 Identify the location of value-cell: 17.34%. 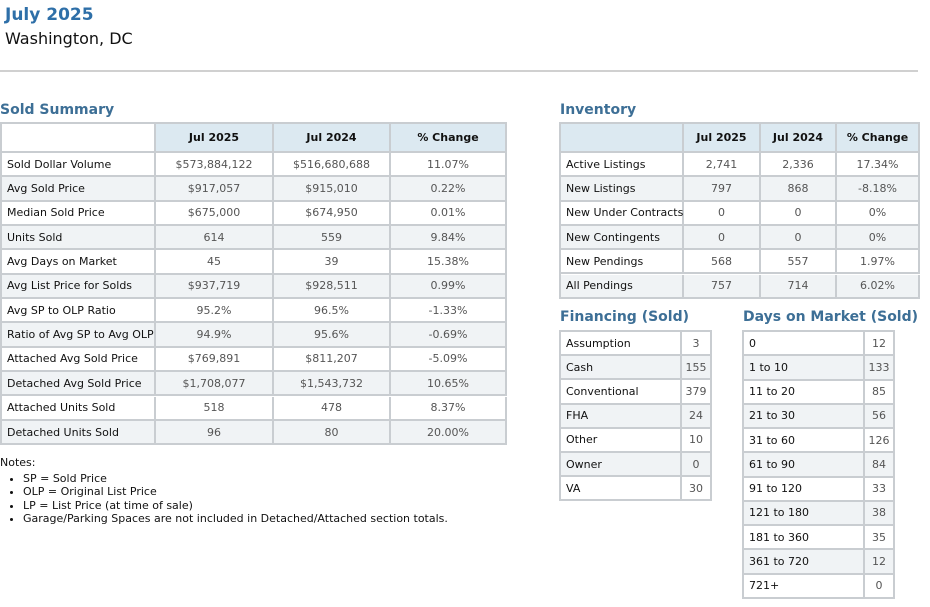
(878, 165).